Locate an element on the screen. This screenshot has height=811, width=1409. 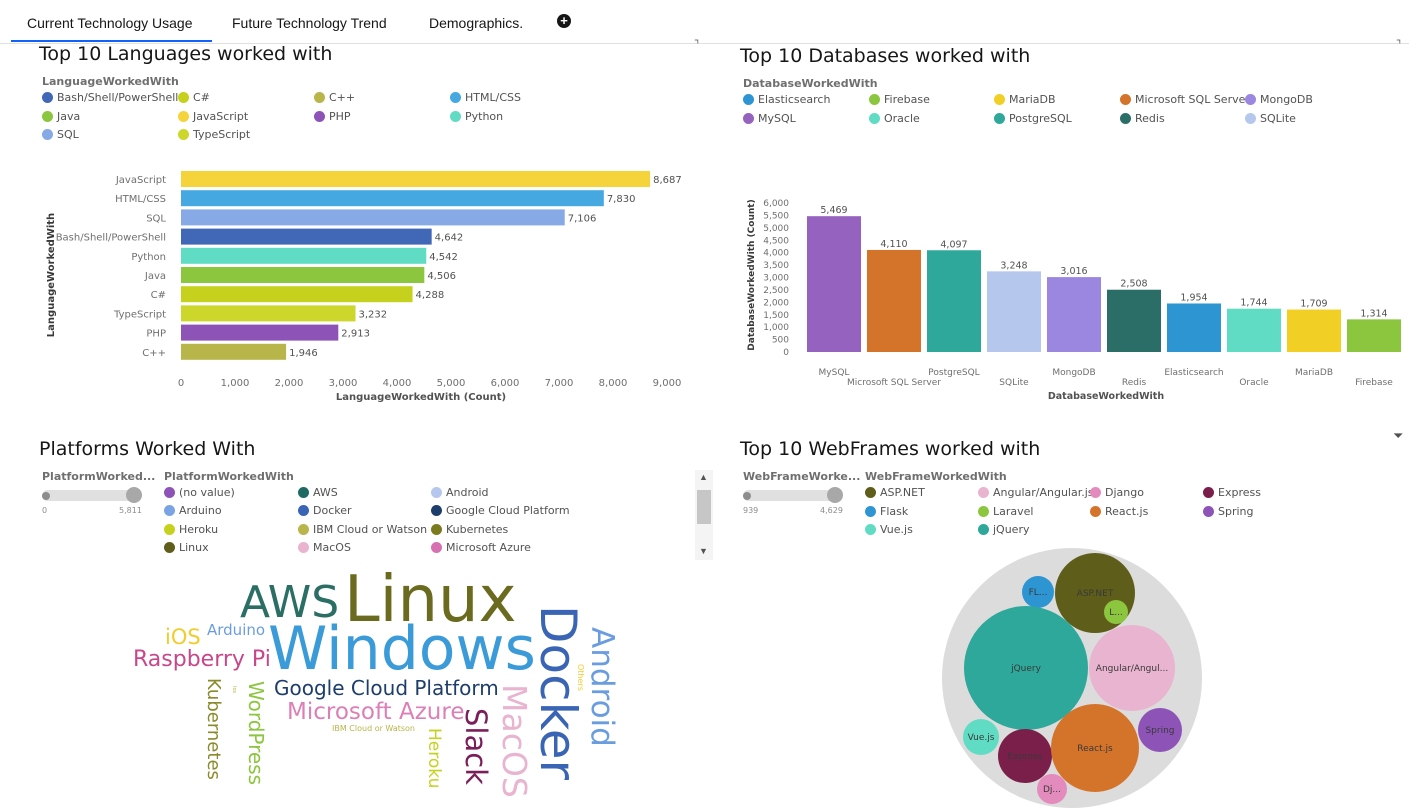
tab-future-technology-trend: Future Technology Trend is located at coordinates (309, 23).